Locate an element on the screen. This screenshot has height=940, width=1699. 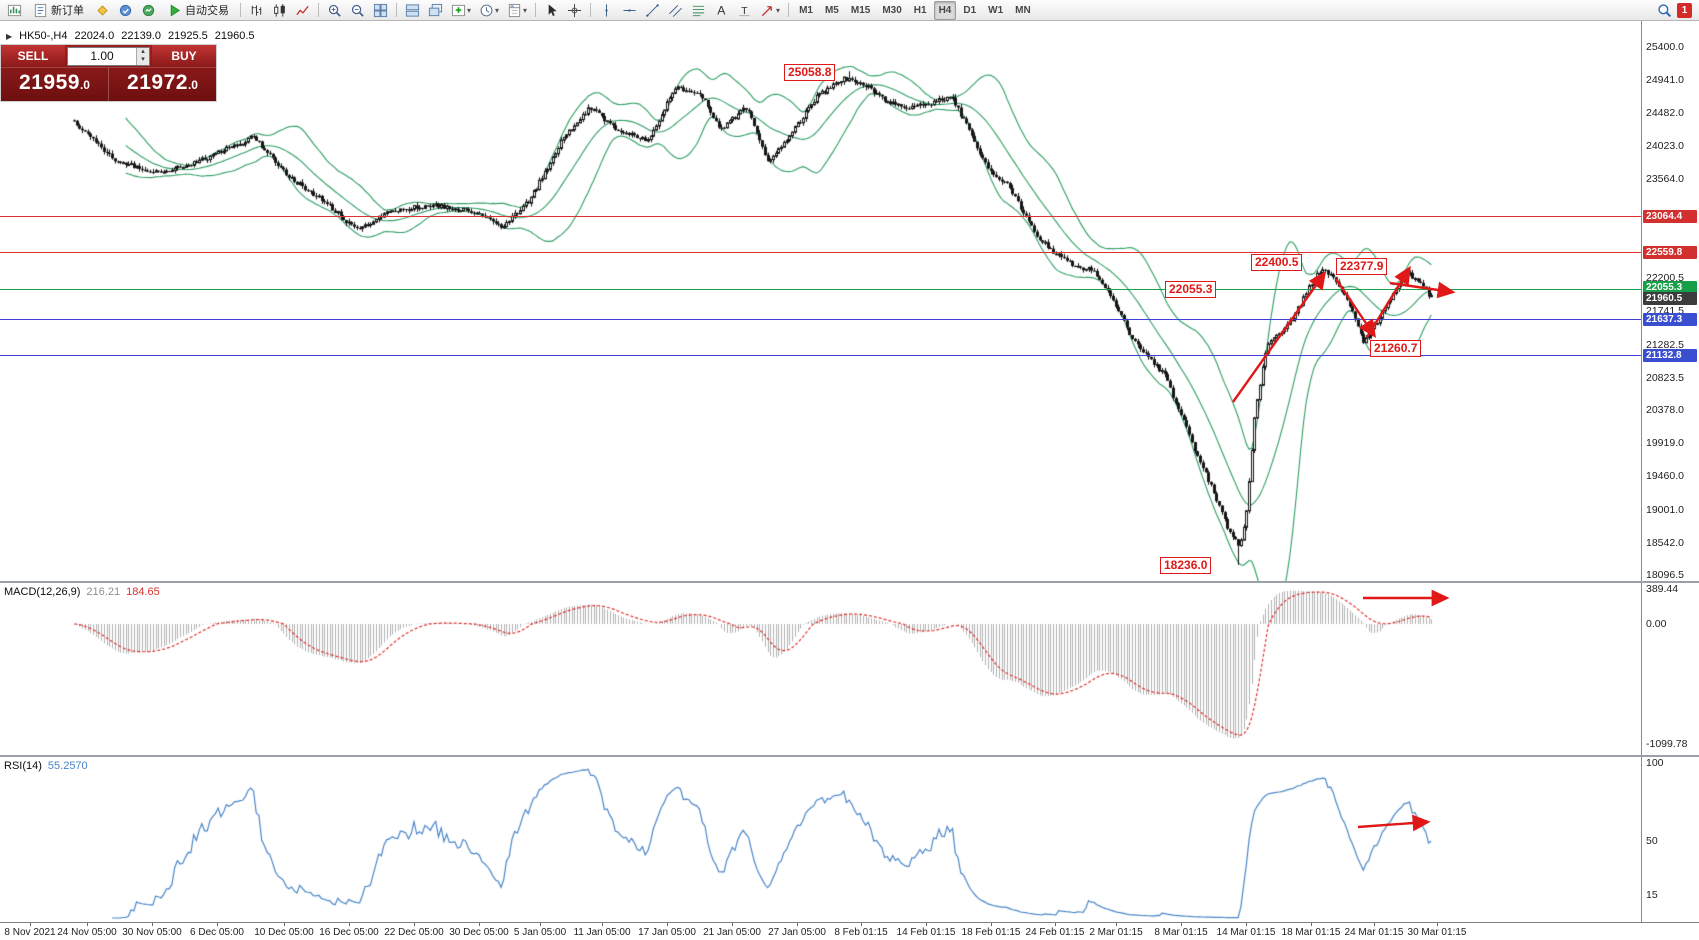
timeframe-d1-button: D1 is located at coordinates (970, 10).